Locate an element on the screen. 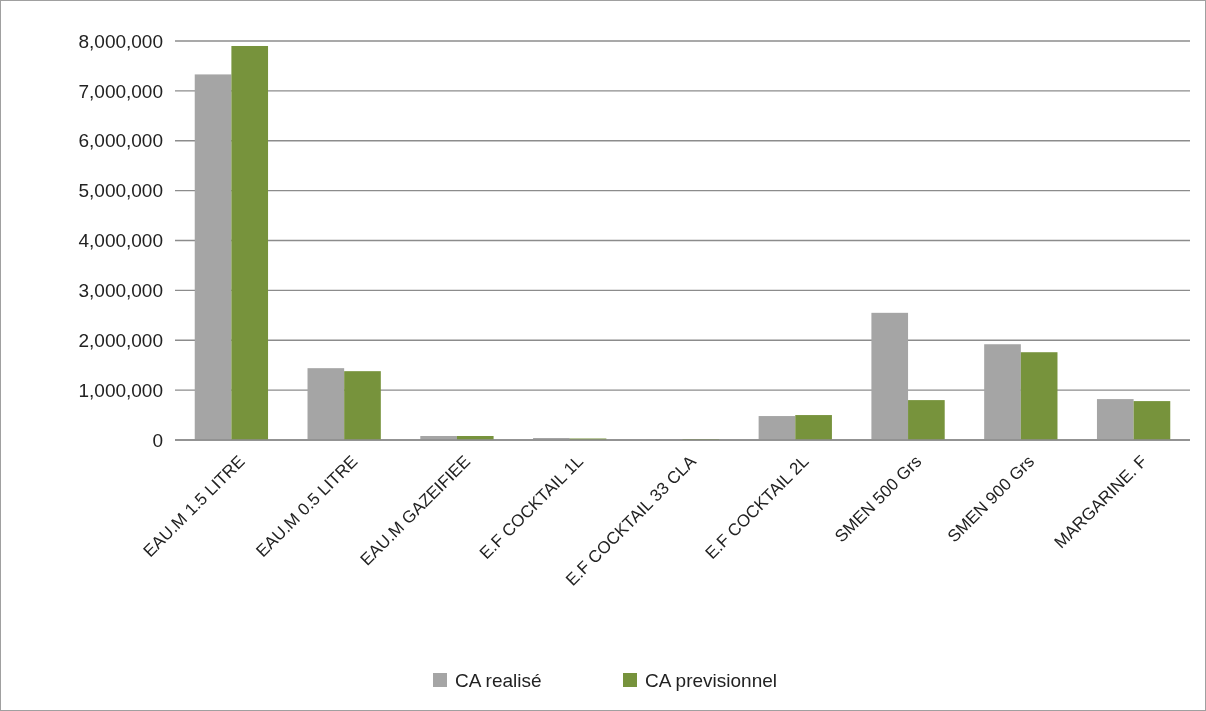 The height and width of the screenshot is (711, 1206). y-tick-label: 5,000,000 is located at coordinates (120, 191).